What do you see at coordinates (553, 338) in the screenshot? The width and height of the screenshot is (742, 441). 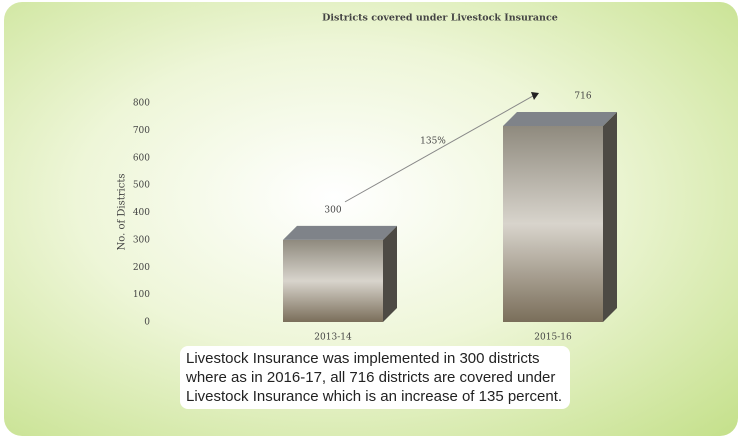 I see `x-tick-label: 2015-16` at bounding box center [553, 338].